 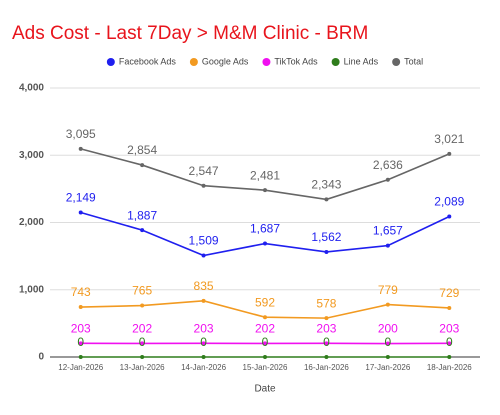 I want to click on data-label: 729, so click(x=449, y=293).